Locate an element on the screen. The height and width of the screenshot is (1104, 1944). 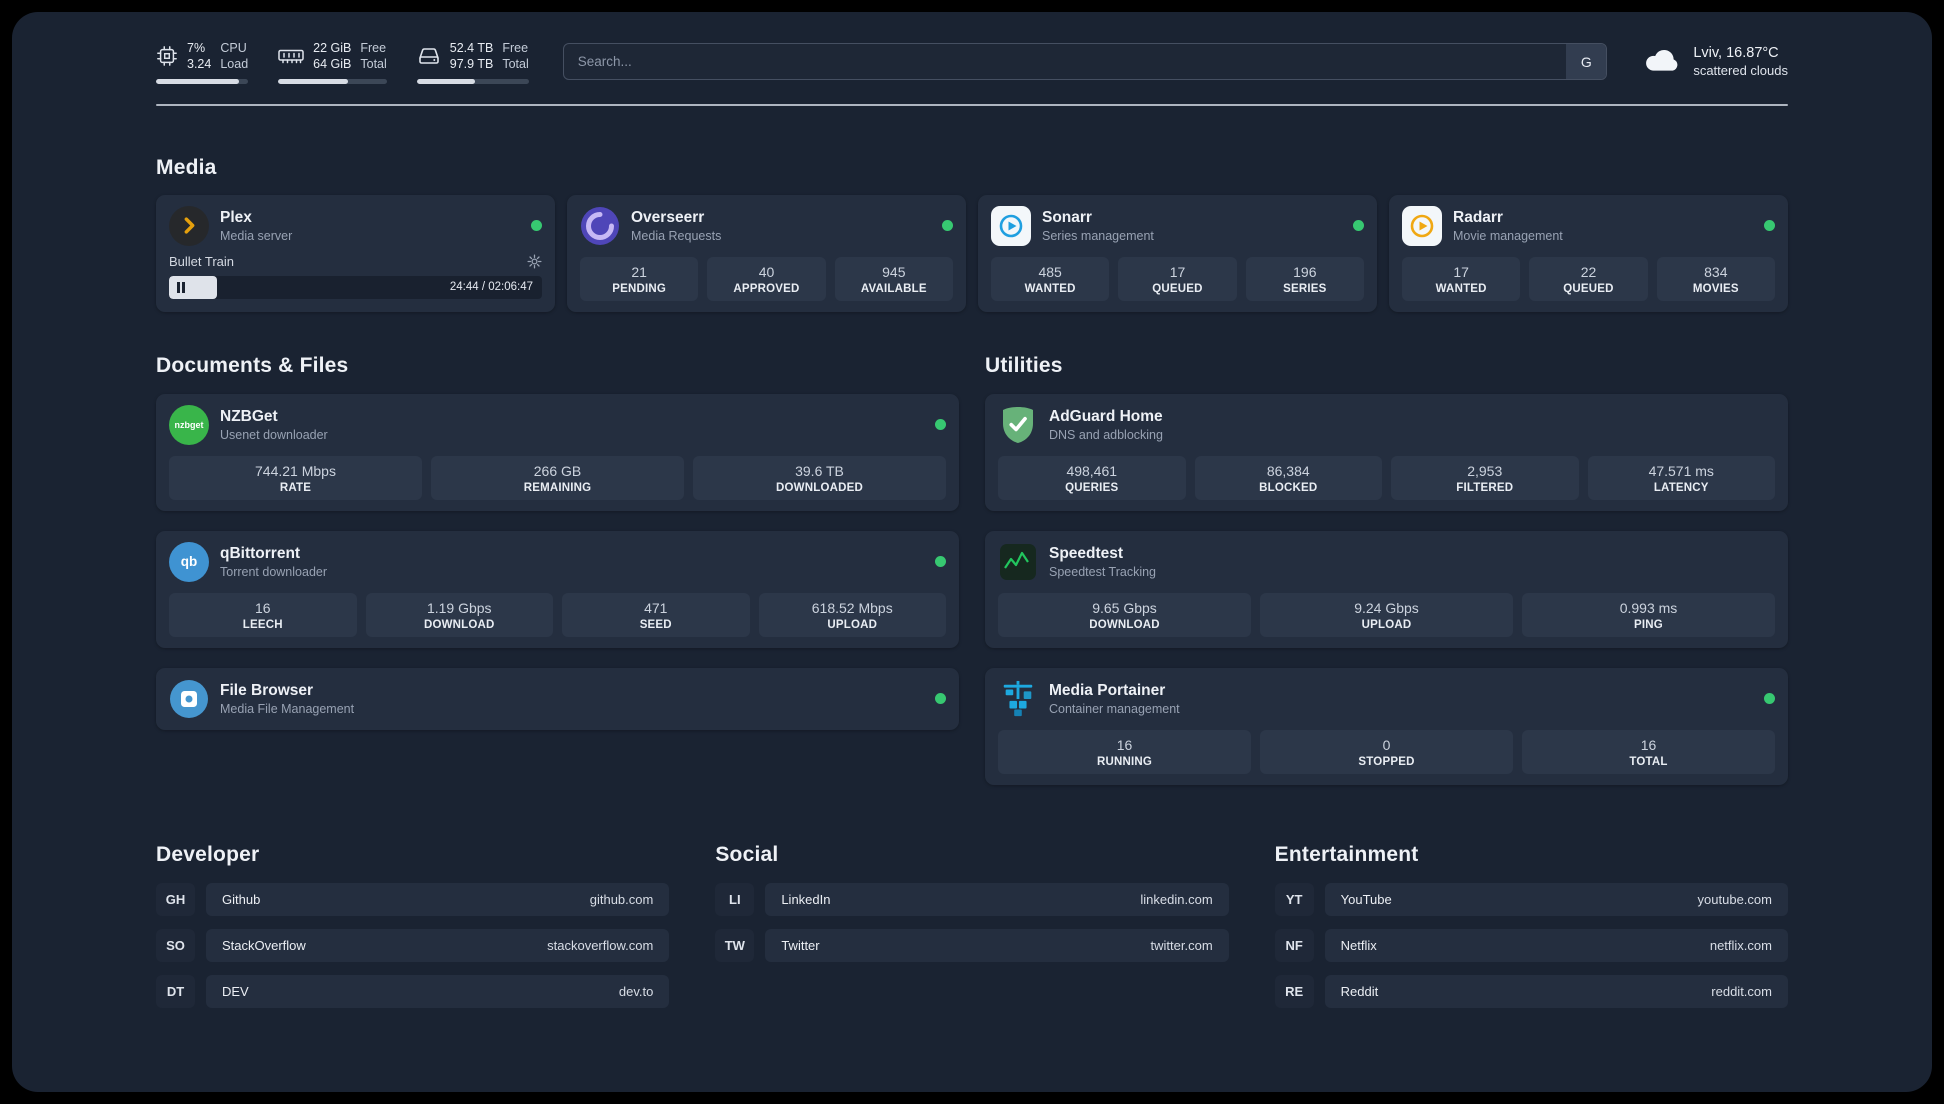
disk-free-value: 52.4 TB is located at coordinates (471, 48).